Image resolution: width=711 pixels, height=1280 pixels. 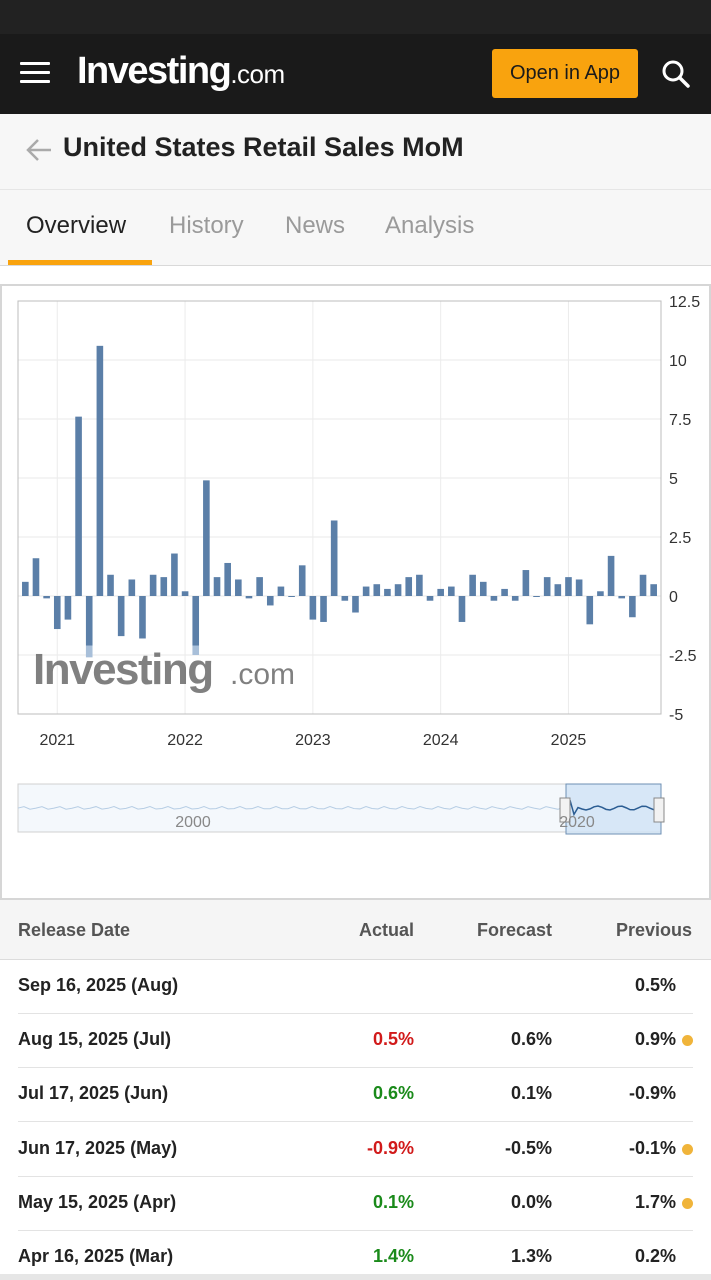 What do you see at coordinates (673, 597) in the screenshot?
I see `y-axis-tick-label: 0` at bounding box center [673, 597].